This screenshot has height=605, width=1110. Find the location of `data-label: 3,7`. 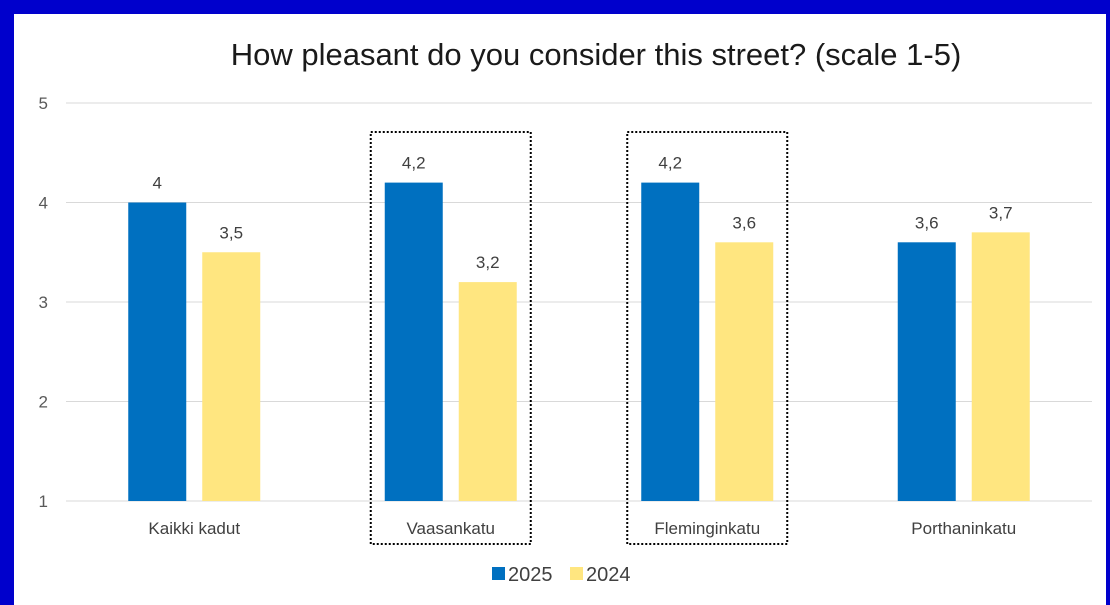

data-label: 3,7 is located at coordinates (1001, 212).